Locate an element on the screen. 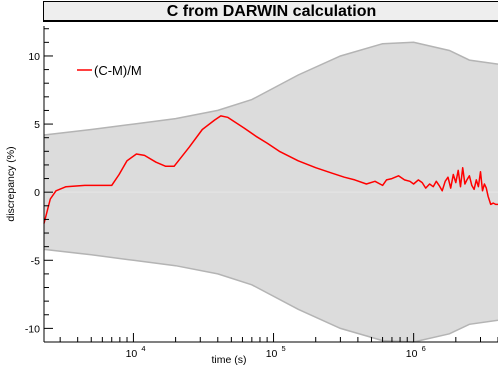 This screenshot has width=498, height=370. x-axis-label: time (s) is located at coordinates (229, 360).